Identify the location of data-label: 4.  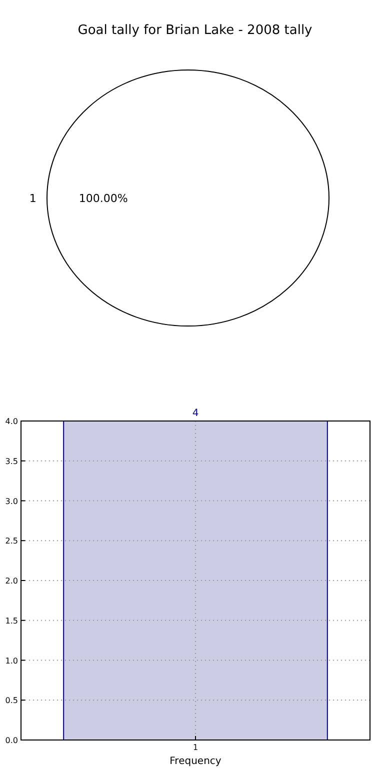
(195, 413).